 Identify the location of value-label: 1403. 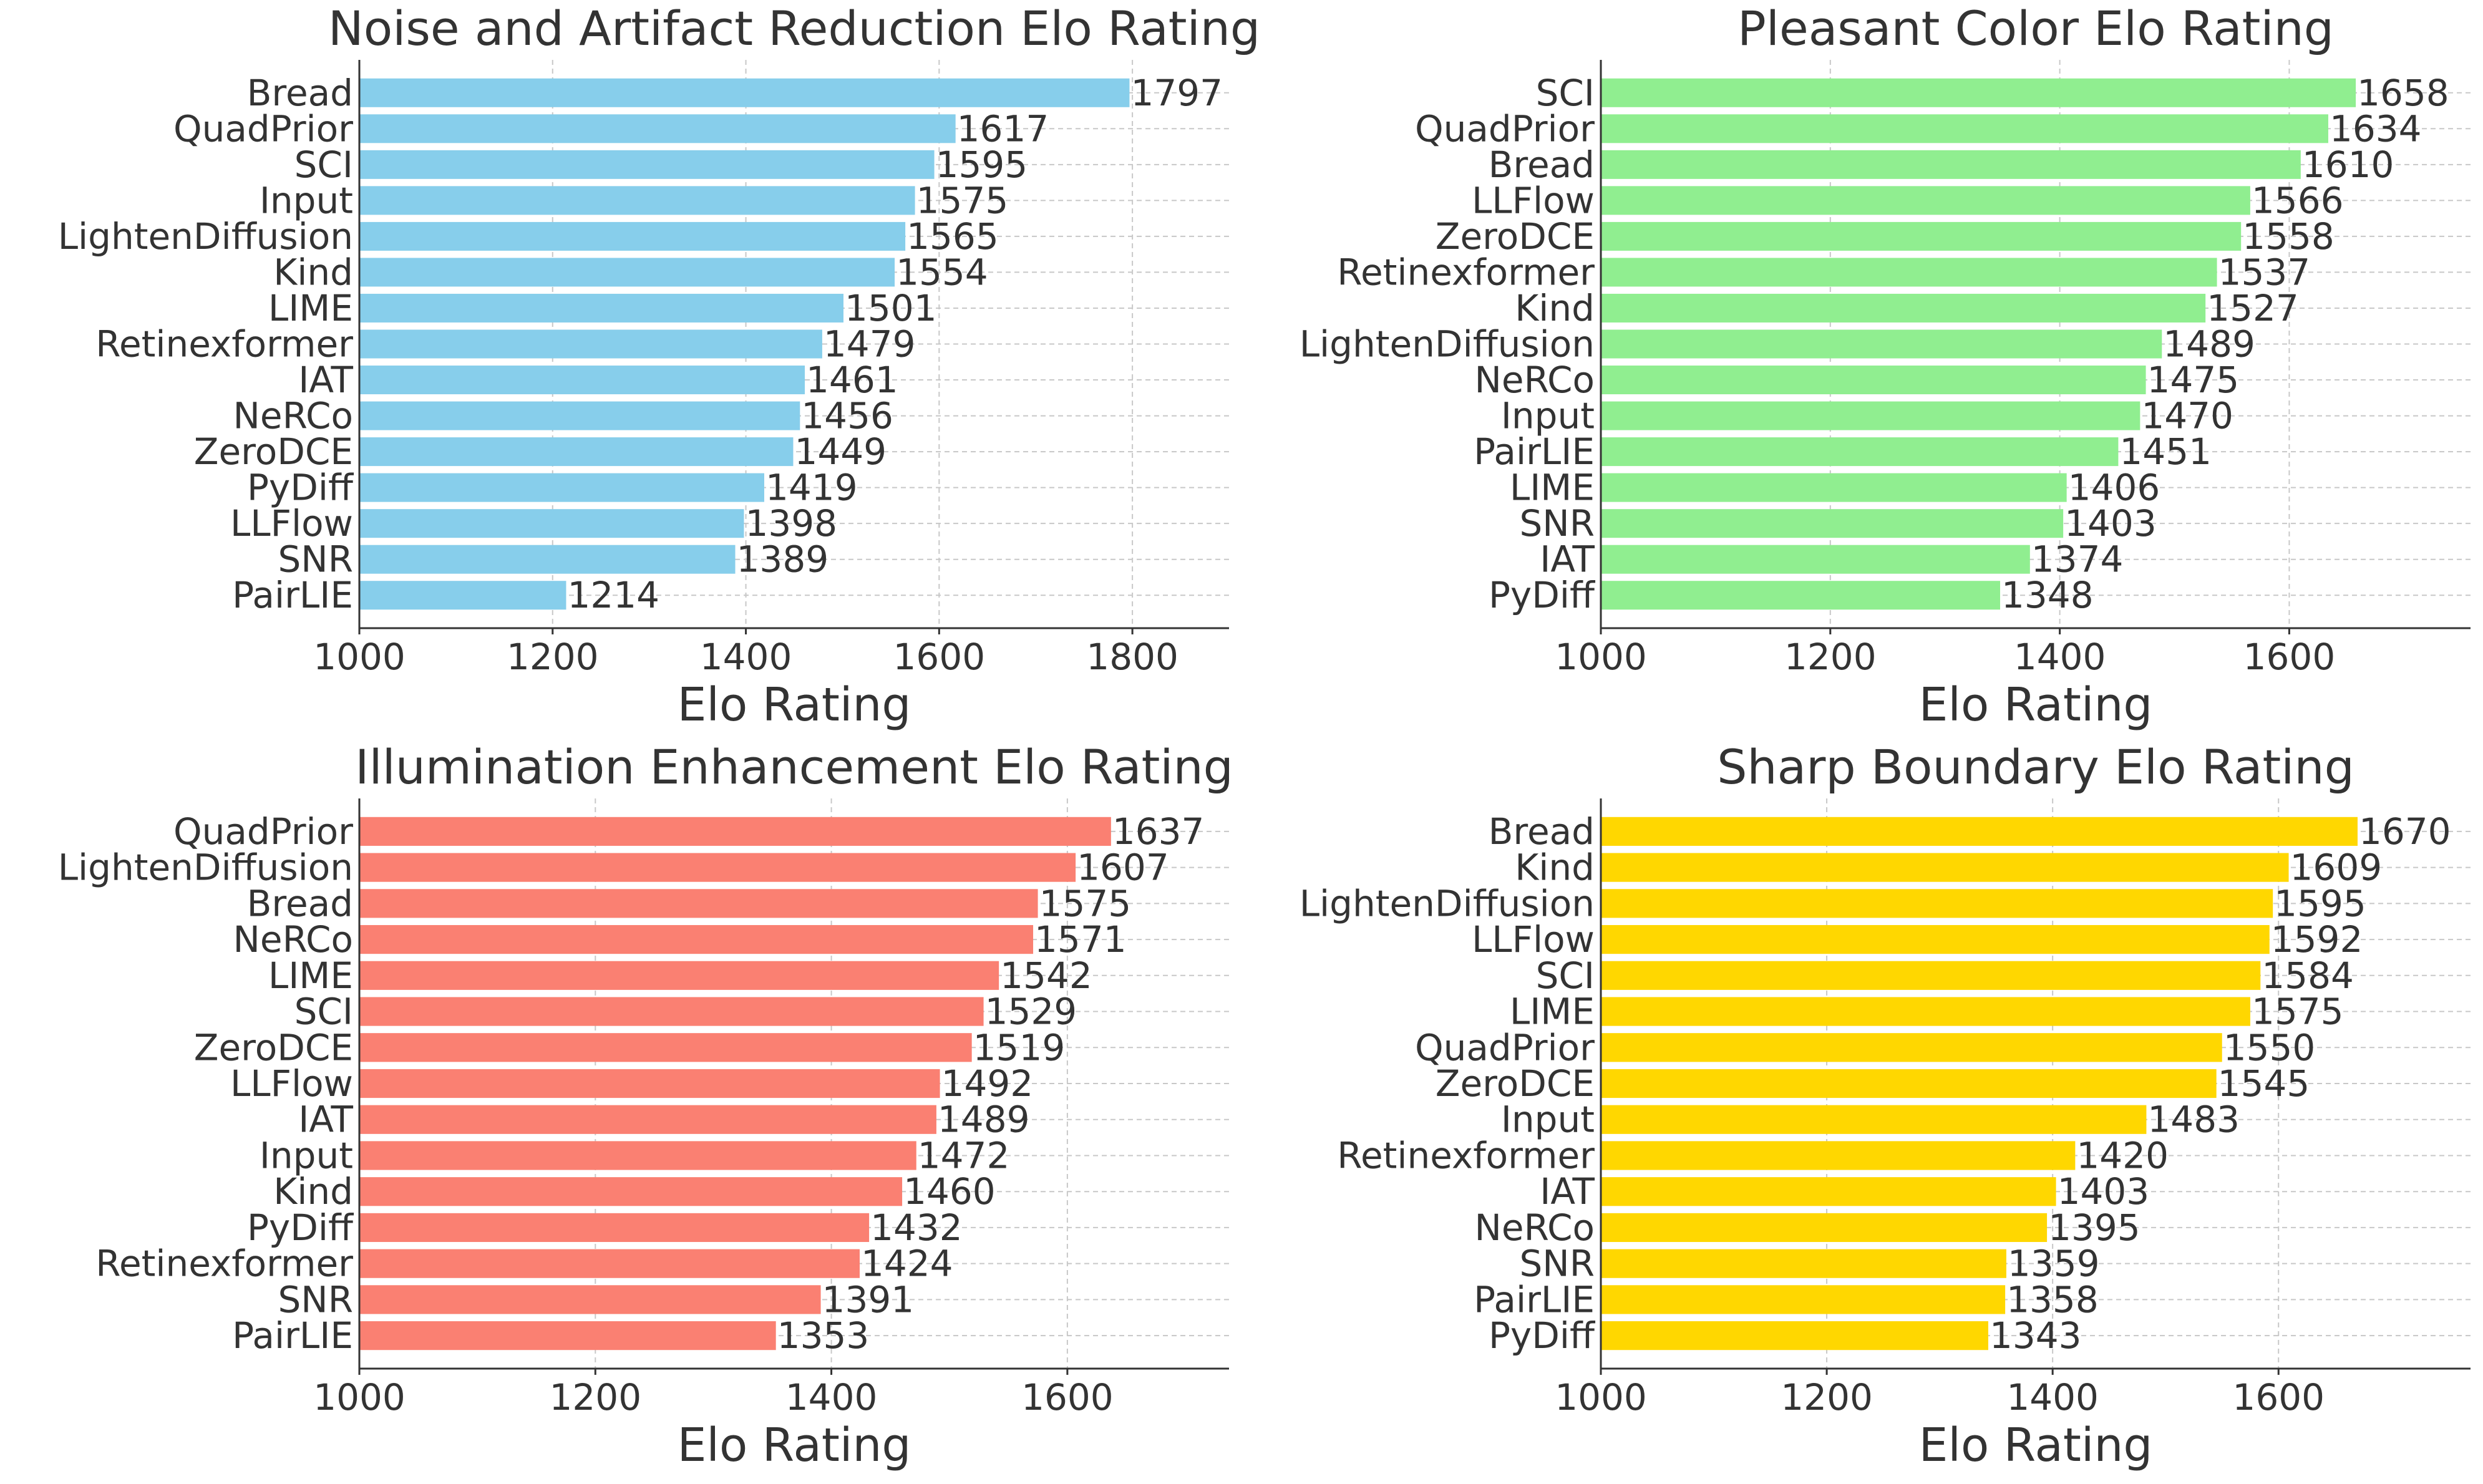
(2110, 523).